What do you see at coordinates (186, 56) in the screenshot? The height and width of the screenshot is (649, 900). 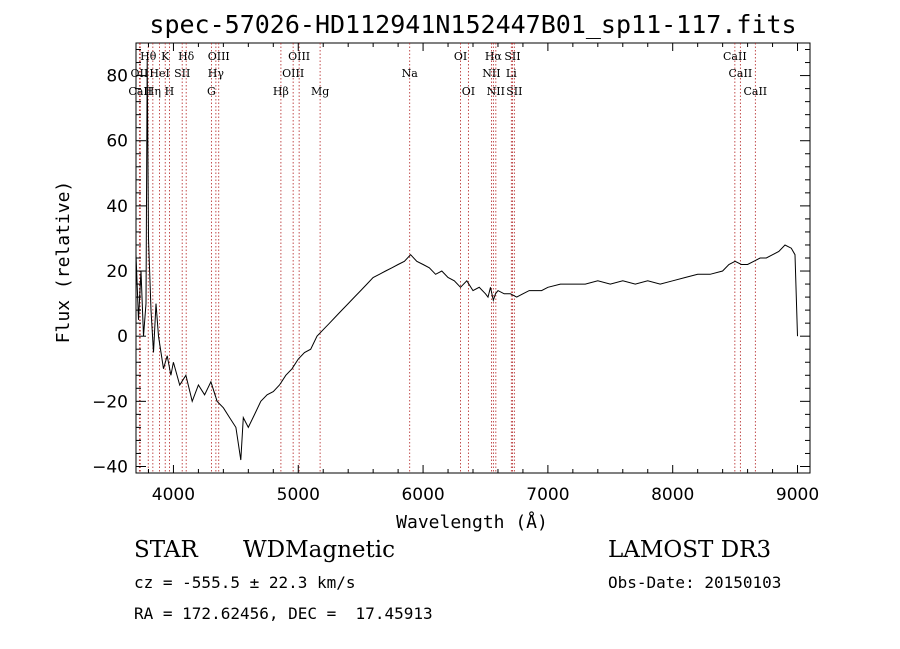 I see `line-label: Hδ` at bounding box center [186, 56].